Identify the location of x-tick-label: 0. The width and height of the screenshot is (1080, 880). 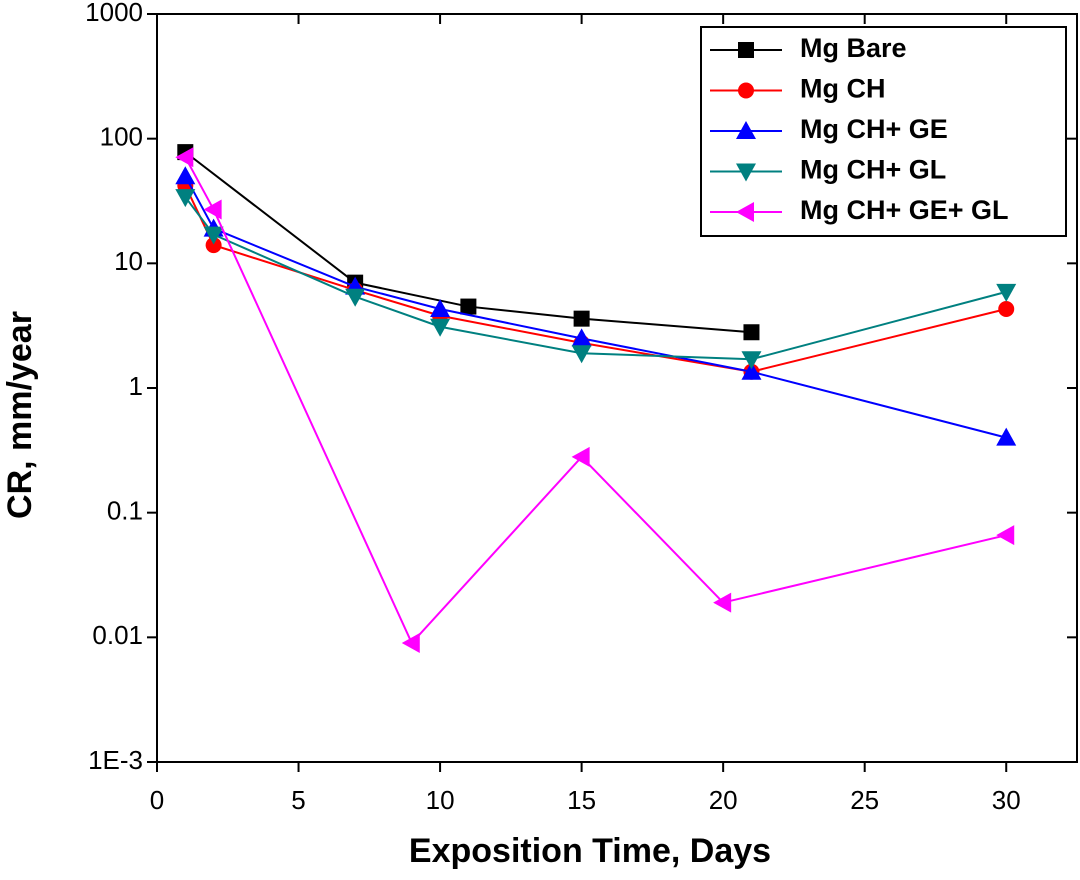
(157, 800).